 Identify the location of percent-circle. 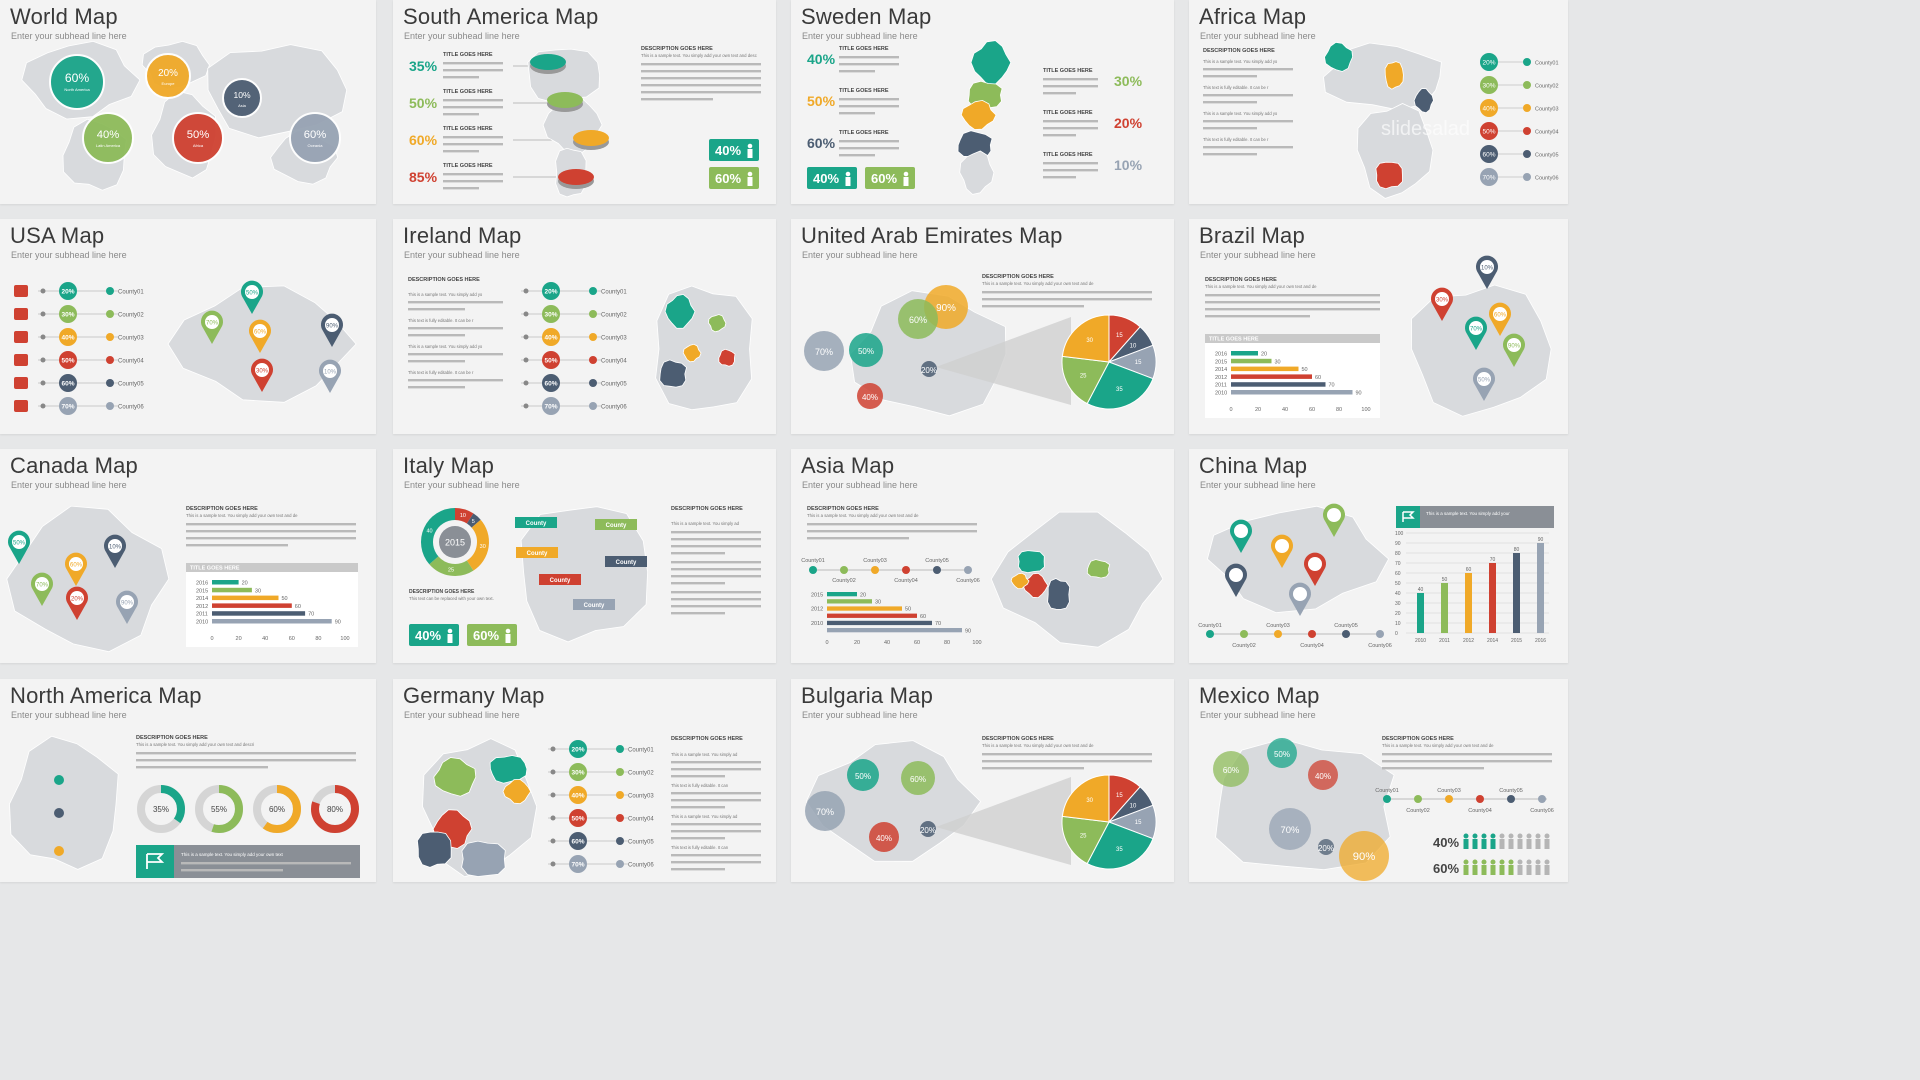
(68, 383).